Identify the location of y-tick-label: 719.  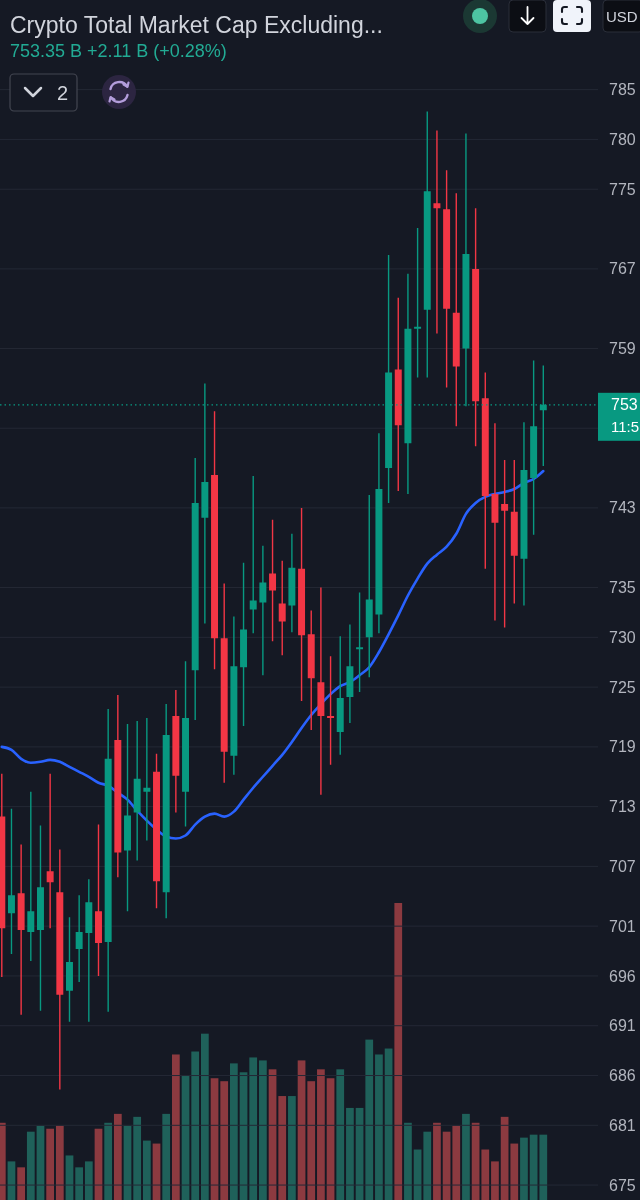
(622, 747).